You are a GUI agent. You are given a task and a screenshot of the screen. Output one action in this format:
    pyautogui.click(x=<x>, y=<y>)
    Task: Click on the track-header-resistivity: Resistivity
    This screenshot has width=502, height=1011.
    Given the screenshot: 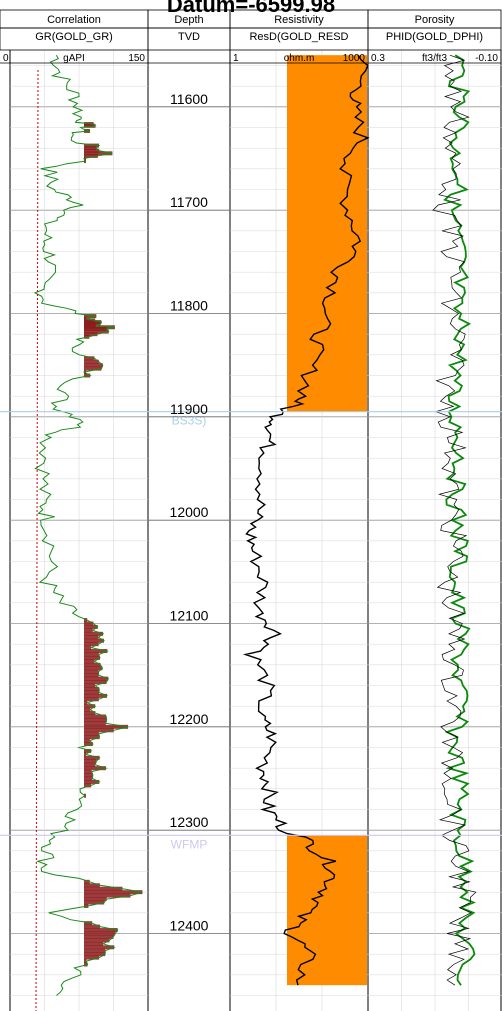 What is the action you would take?
    pyautogui.click(x=299, y=20)
    